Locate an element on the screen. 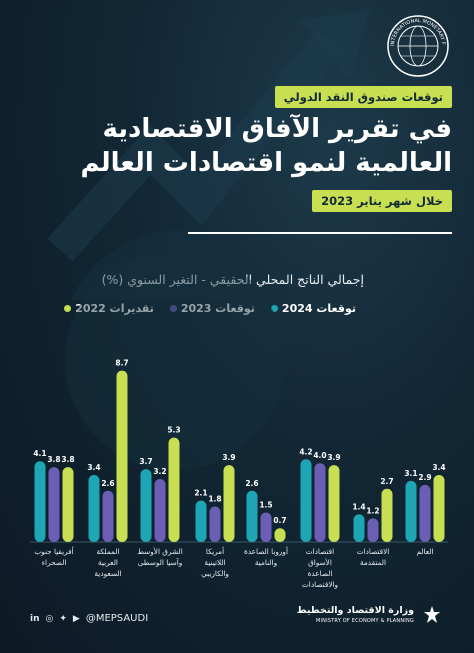 This screenshot has height=653, width=474. bar-2022-cat4 is located at coordinates (229, 503).